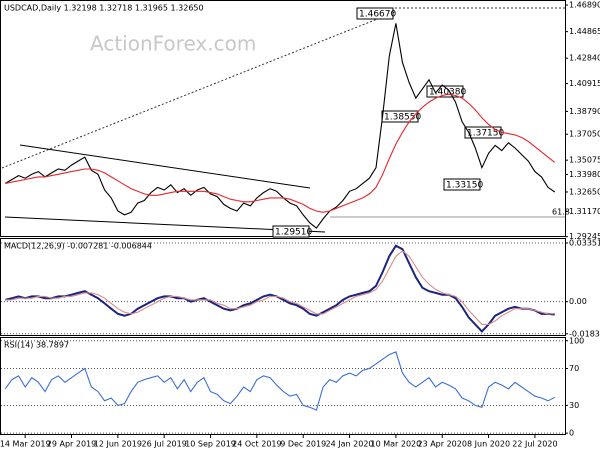  I want to click on annotation: 1.40380, so click(447, 93).